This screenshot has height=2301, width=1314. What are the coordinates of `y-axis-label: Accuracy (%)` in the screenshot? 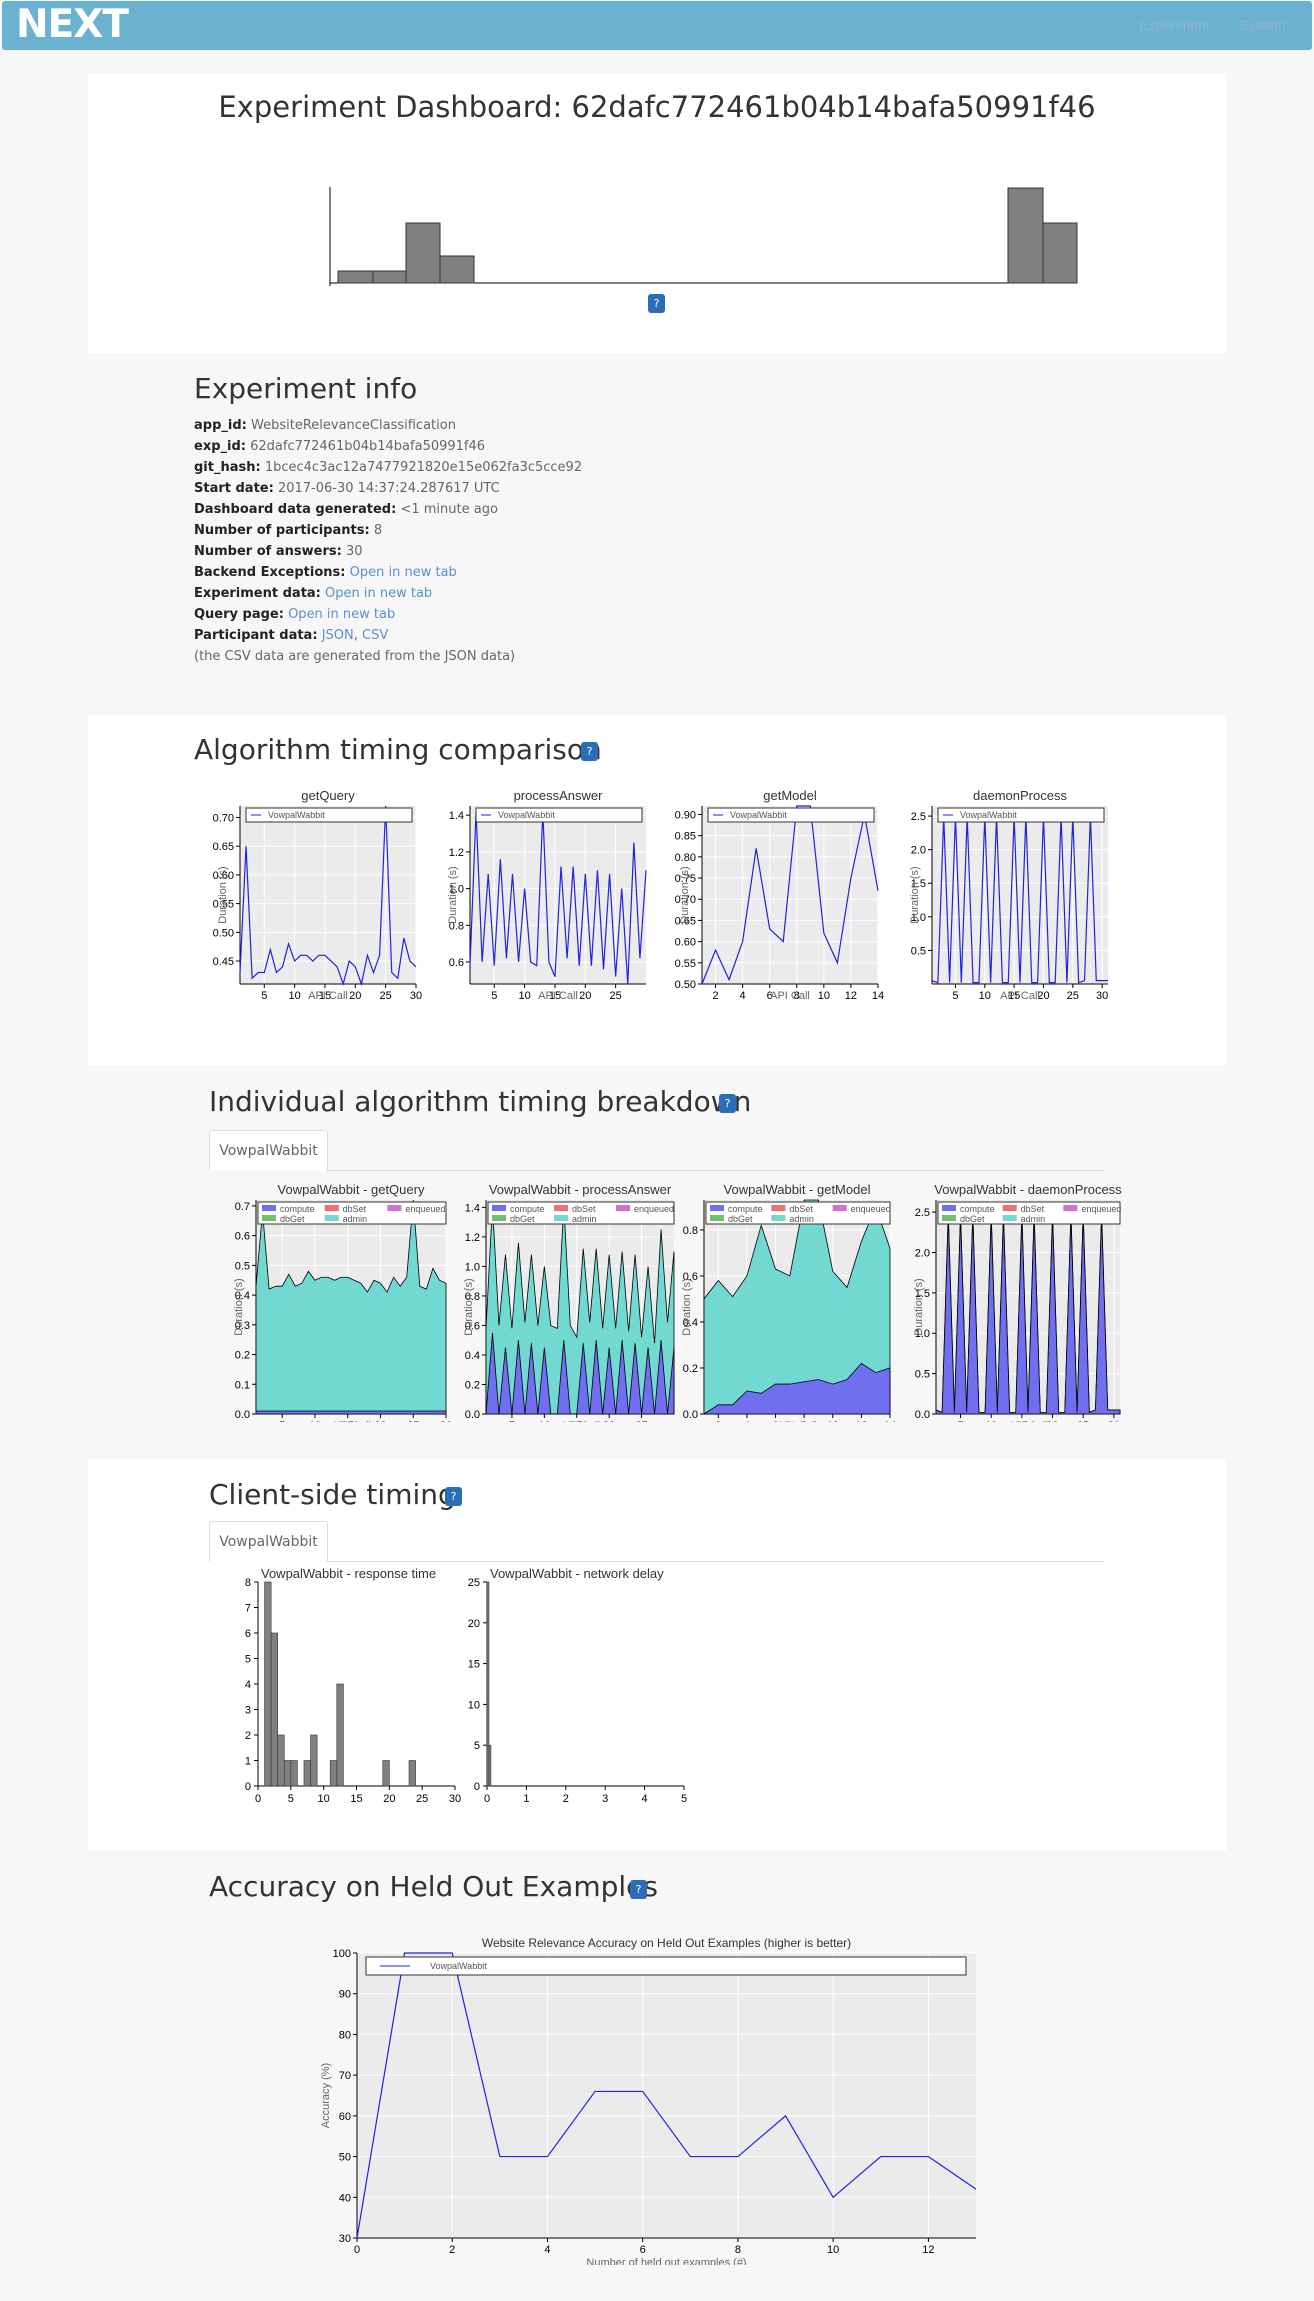 It's located at (326, 2095).